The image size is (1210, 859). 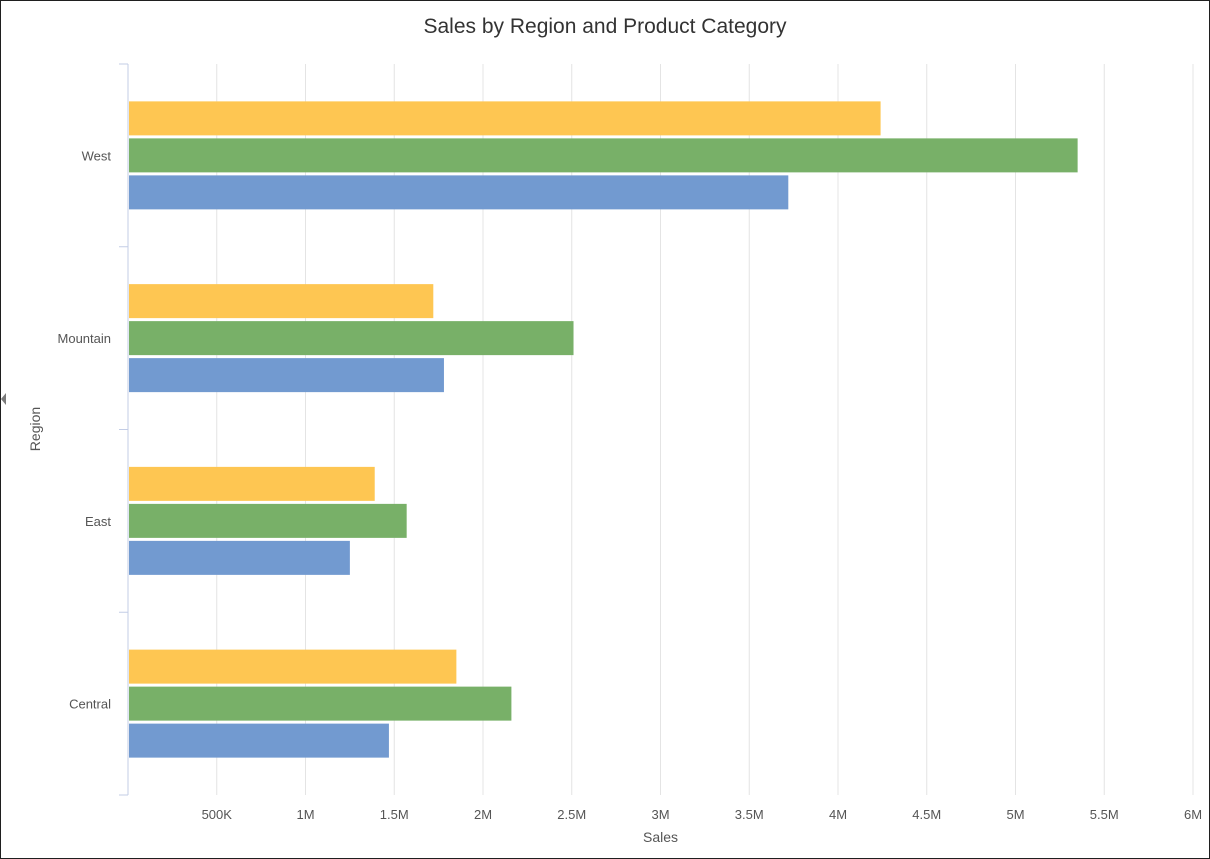 What do you see at coordinates (926, 814) in the screenshot?
I see `x-tick-label-8: 4.5M` at bounding box center [926, 814].